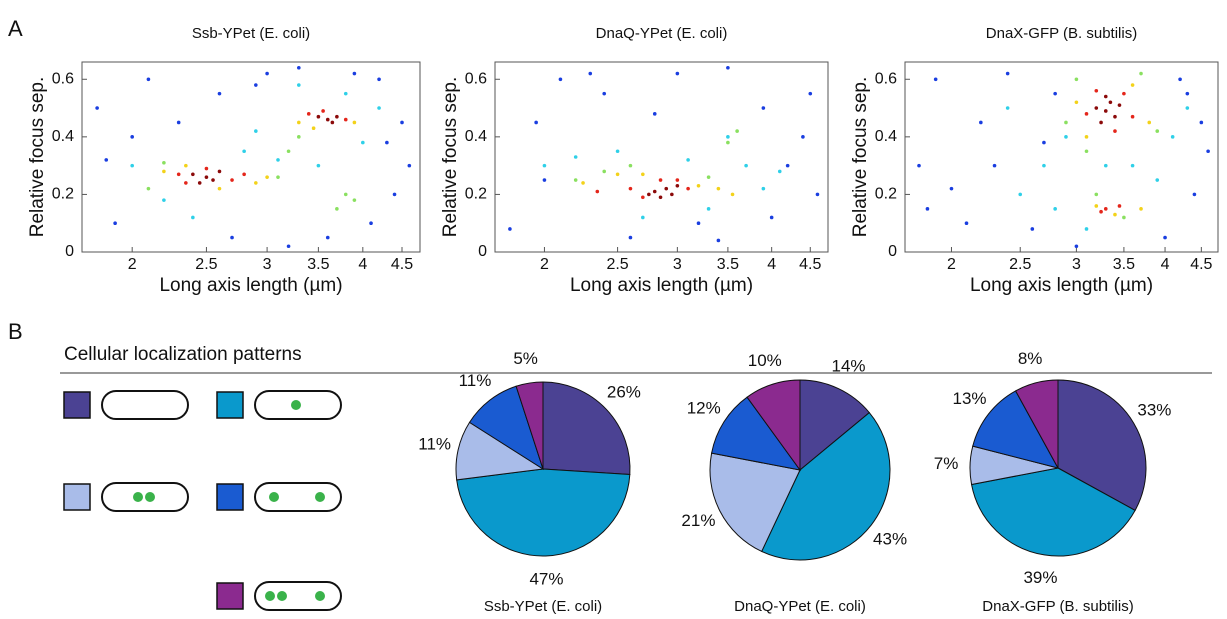 This screenshot has width=1227, height=619. I want to click on pie-title: Ssb-YPet (E. coli), so click(543, 606).